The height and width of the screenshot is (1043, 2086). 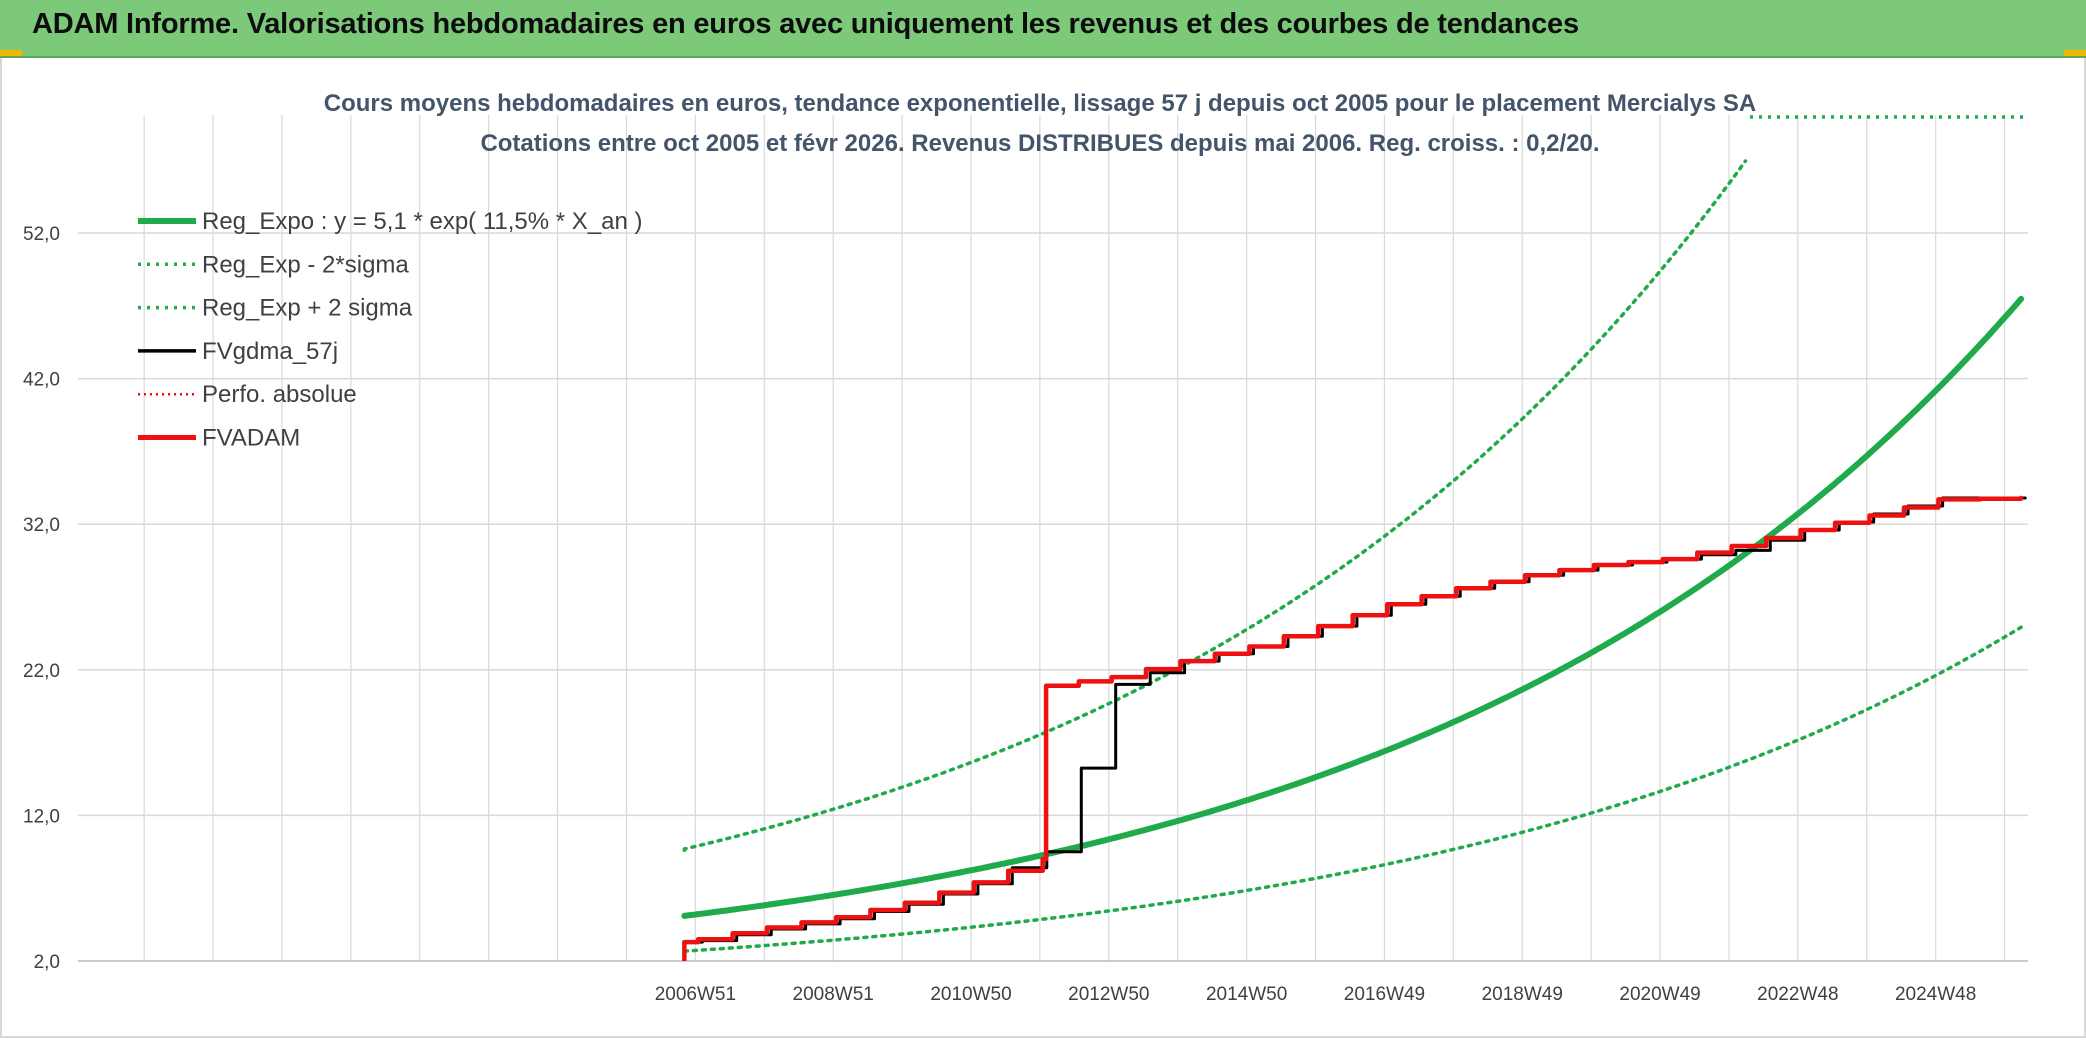 I want to click on y-tick-label: 32,0, so click(x=41, y=525).